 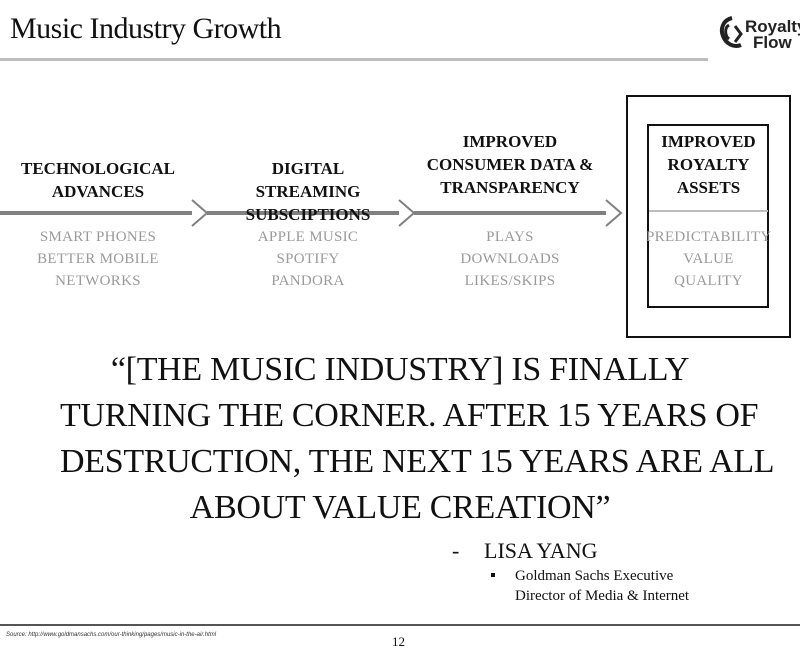 What do you see at coordinates (417, 461) in the screenshot?
I see `quote-line: DESTRUCTION, THE NEXT 15 YEARS ARE ALL` at bounding box center [417, 461].